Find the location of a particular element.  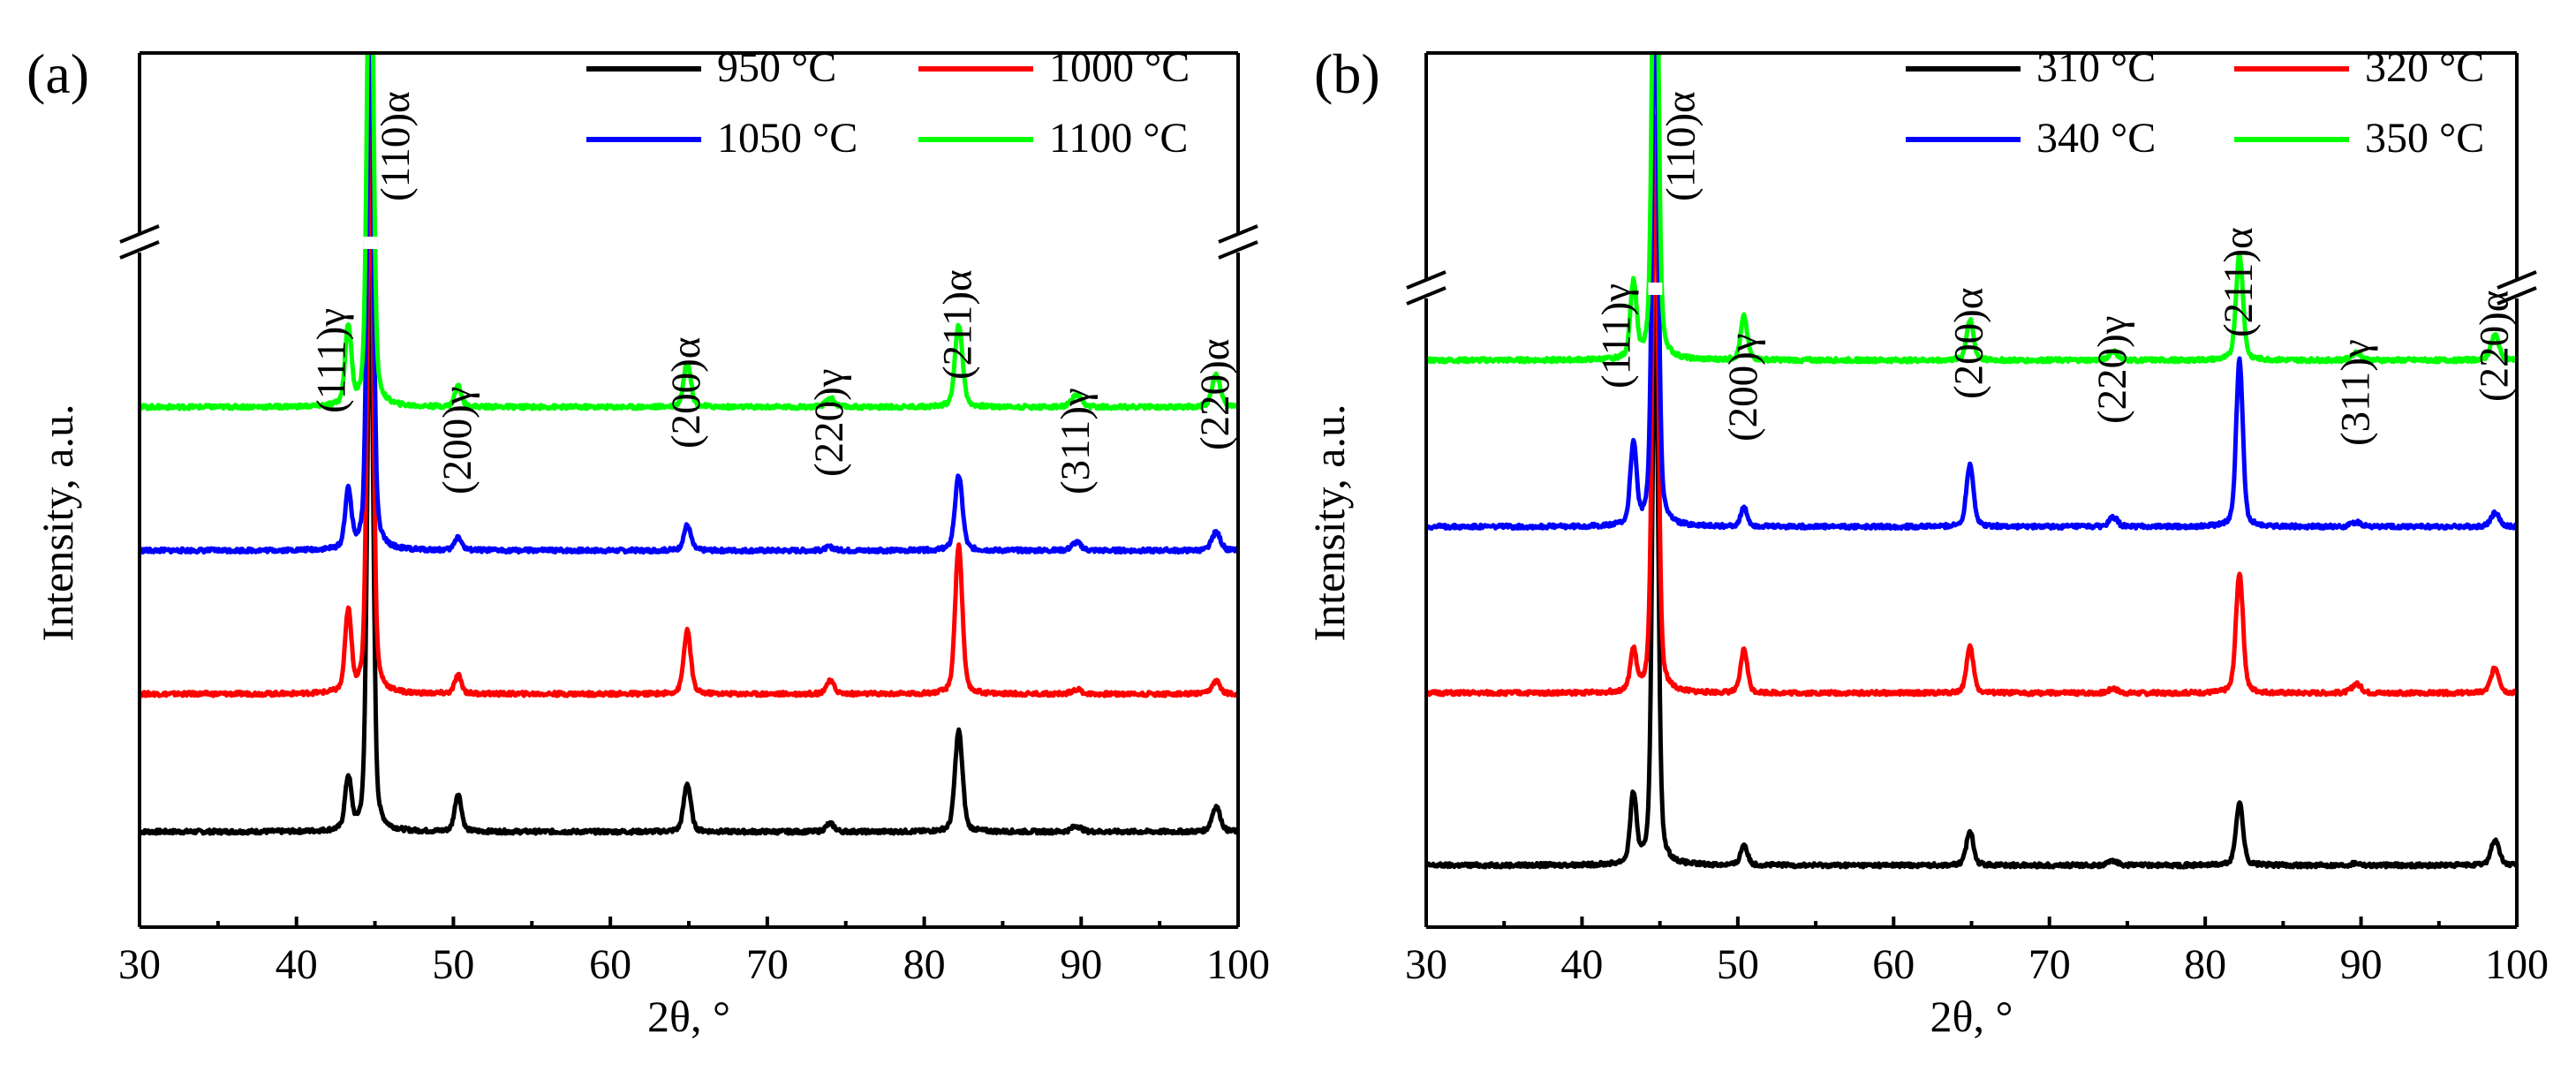

legend-entry: 1100 °C is located at coordinates (1118, 139).